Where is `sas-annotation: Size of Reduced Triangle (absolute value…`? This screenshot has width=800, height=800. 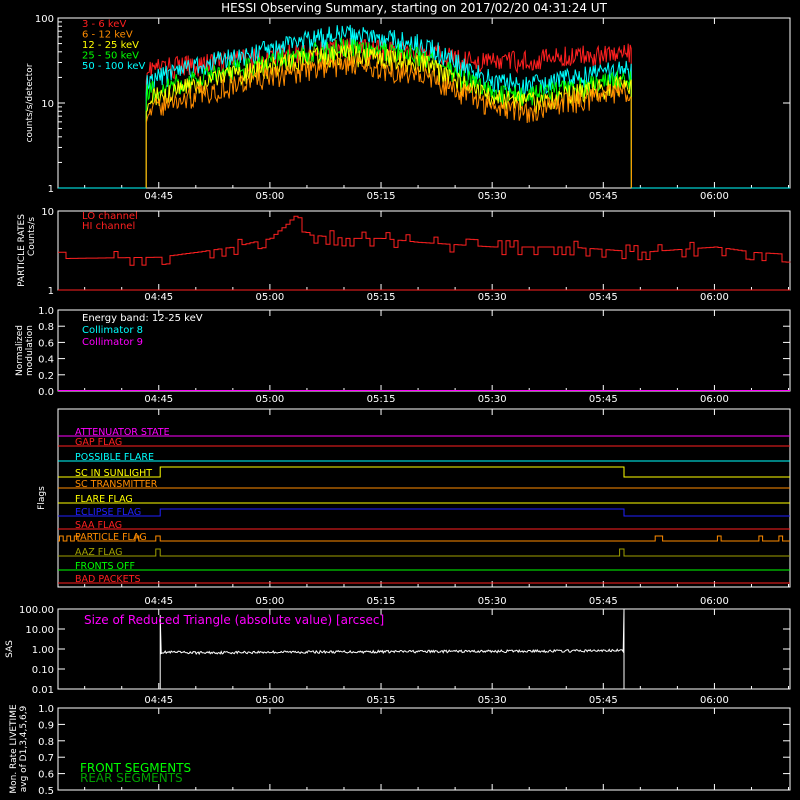
sas-annotation: Size of Reduced Triangle (absolute value… is located at coordinates (234, 620).